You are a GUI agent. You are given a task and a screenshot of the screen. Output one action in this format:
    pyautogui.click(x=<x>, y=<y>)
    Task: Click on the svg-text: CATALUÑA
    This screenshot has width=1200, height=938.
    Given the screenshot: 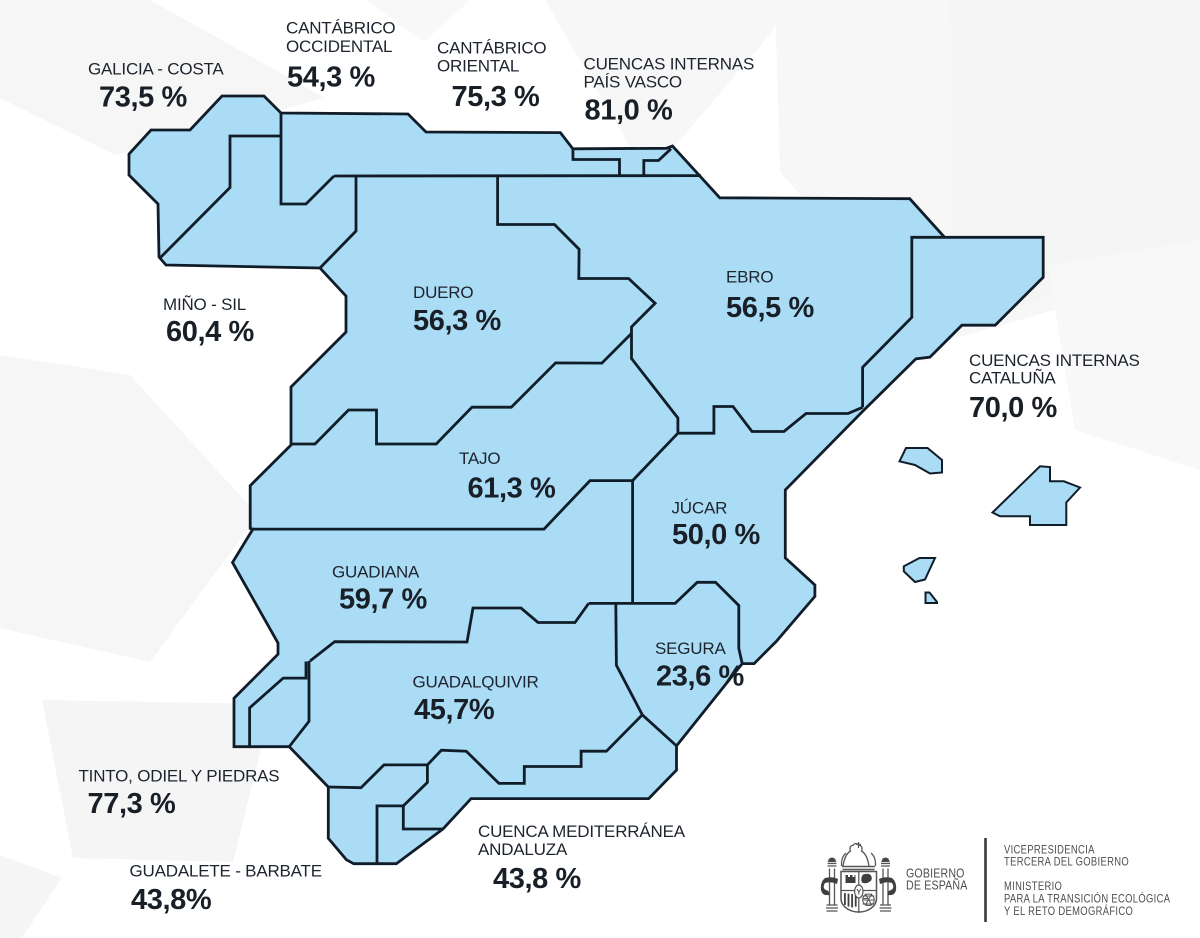 What is the action you would take?
    pyautogui.click(x=1012, y=377)
    